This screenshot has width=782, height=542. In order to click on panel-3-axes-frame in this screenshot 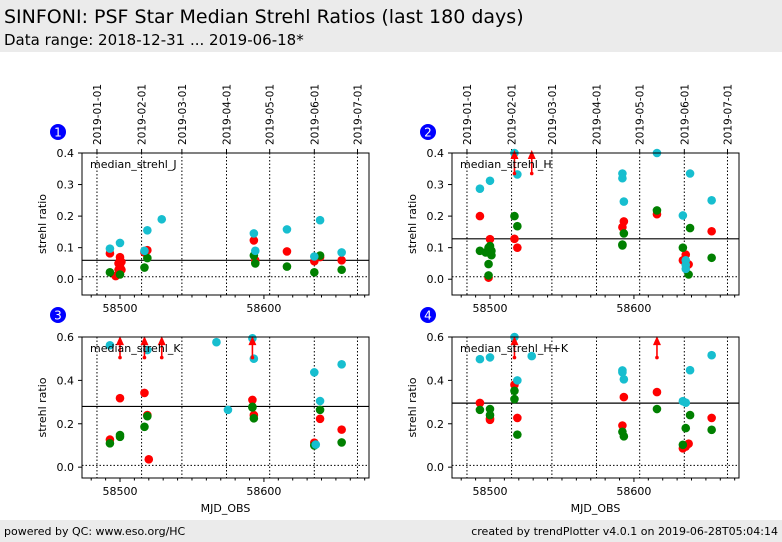, I will do `click(225, 407)`.